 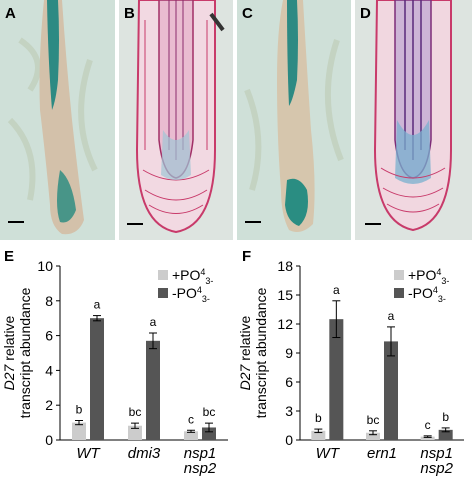 I want to click on y-tick-label: 8, so click(x=49, y=301).